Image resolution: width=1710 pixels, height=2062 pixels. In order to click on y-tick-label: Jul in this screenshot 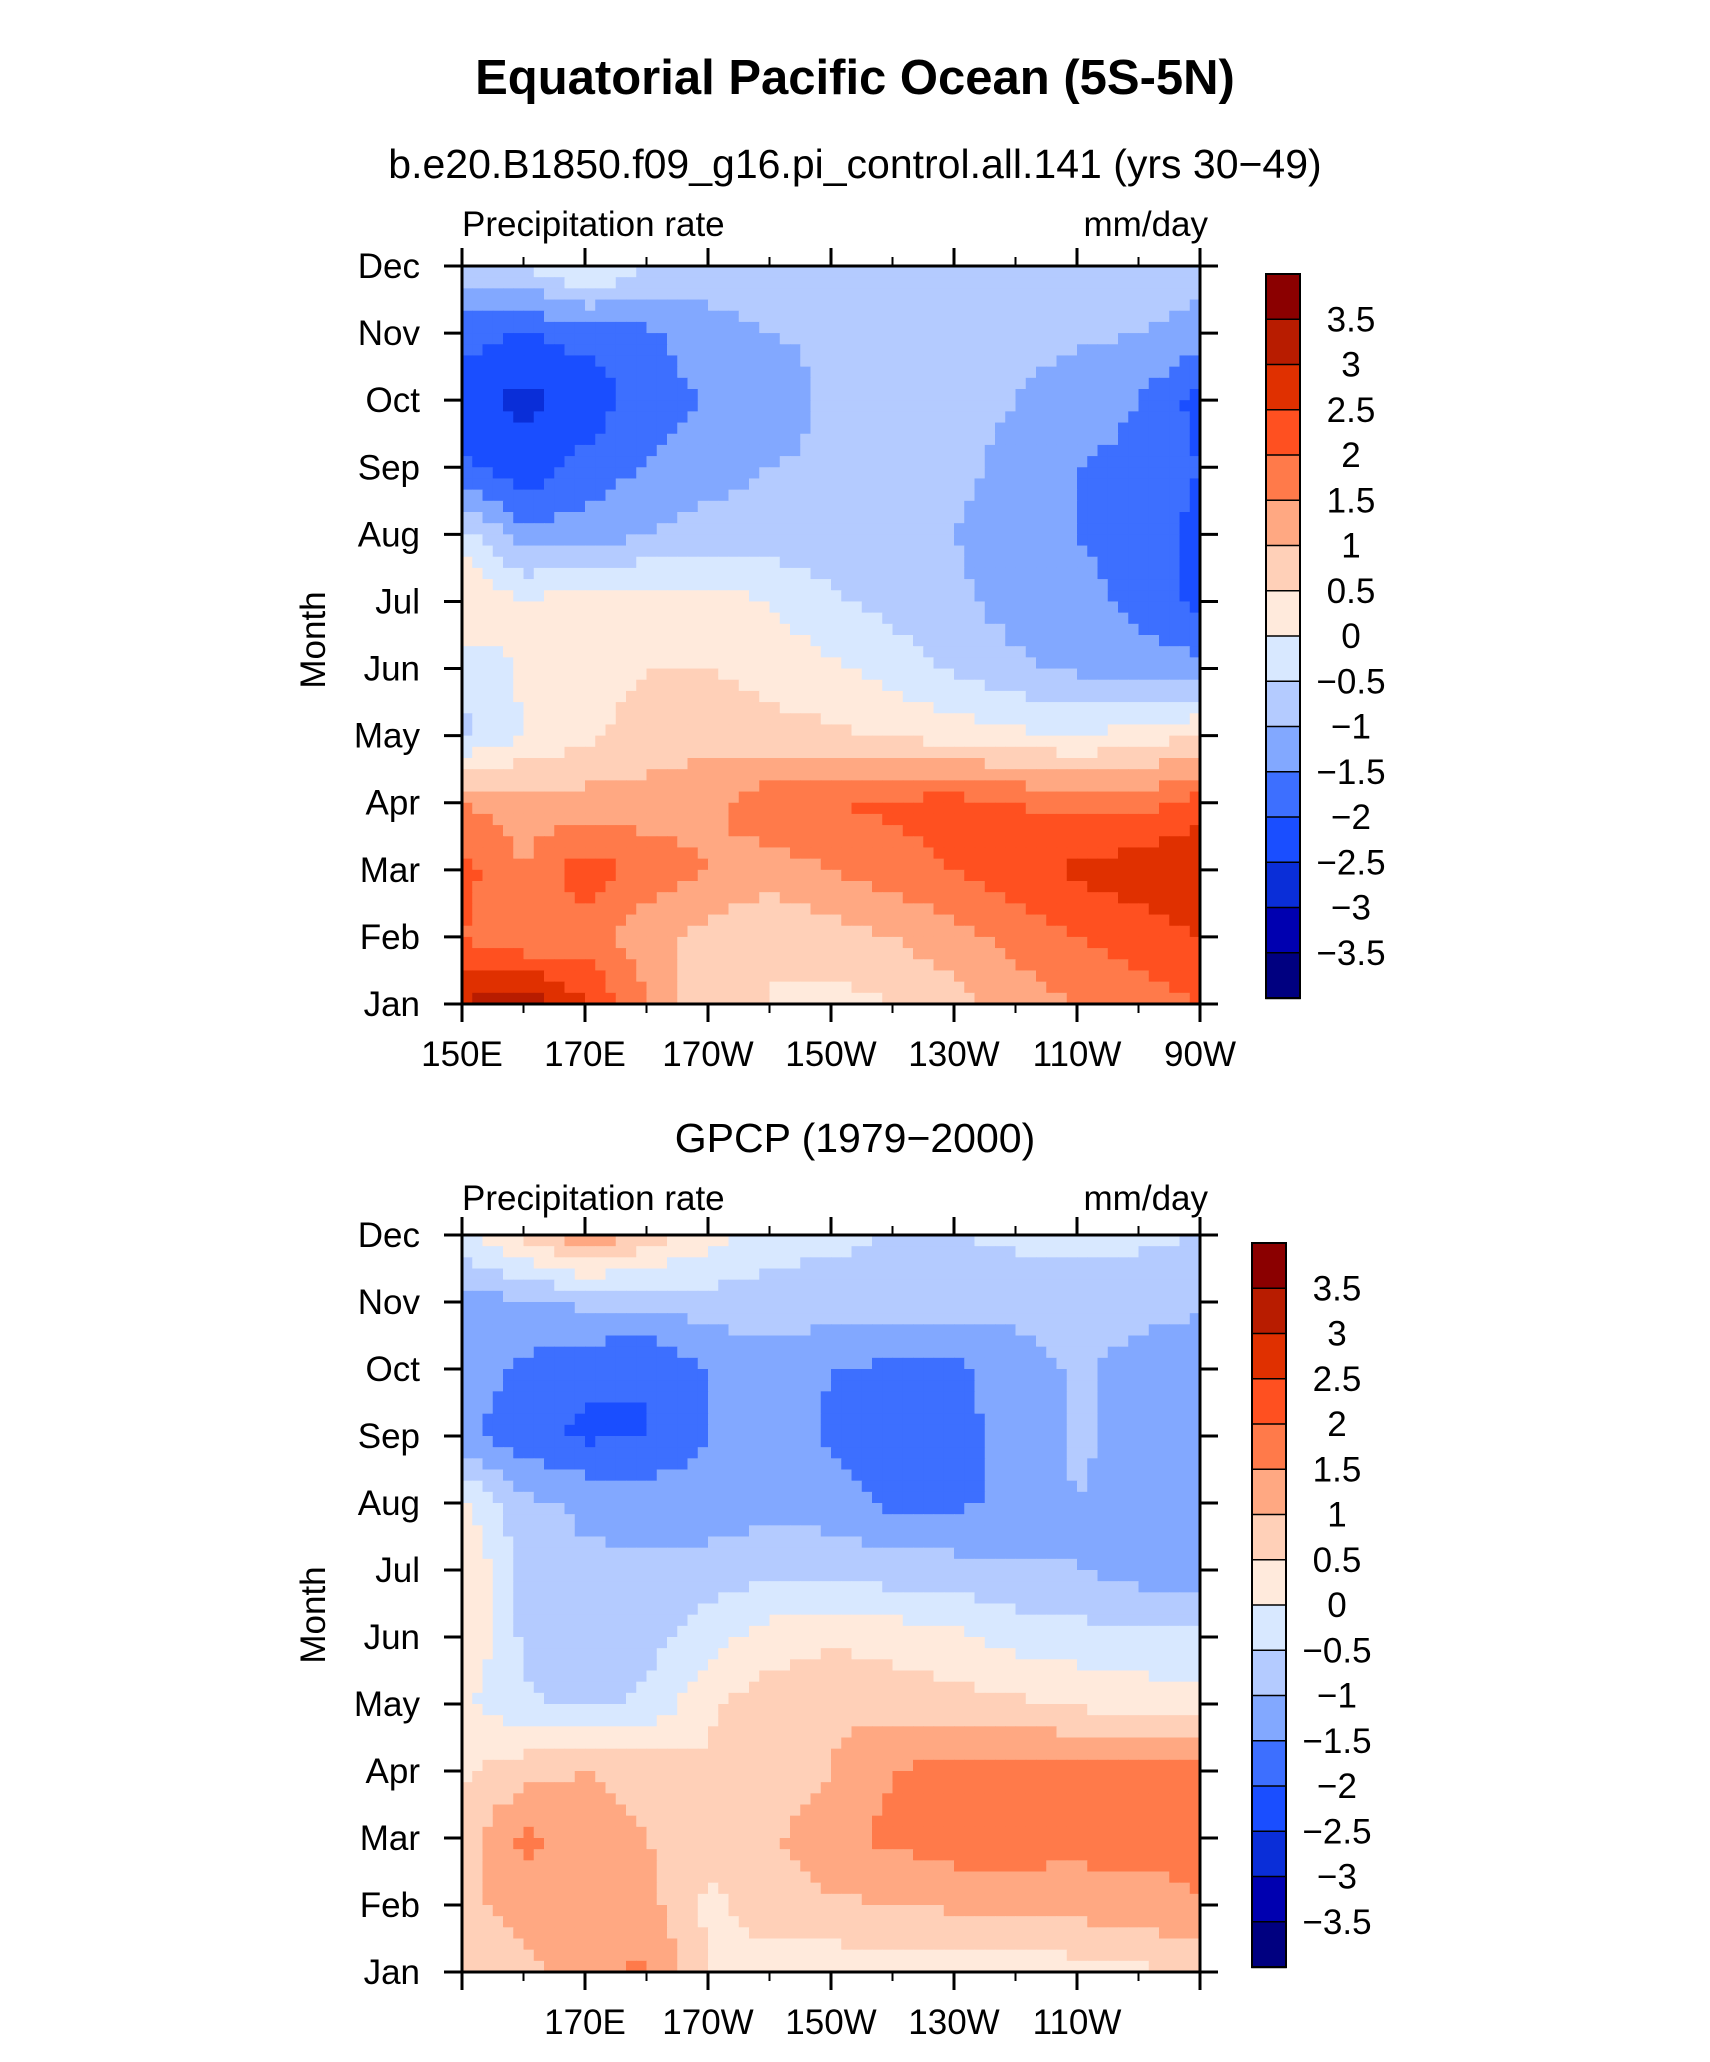, I will do `click(397, 601)`.